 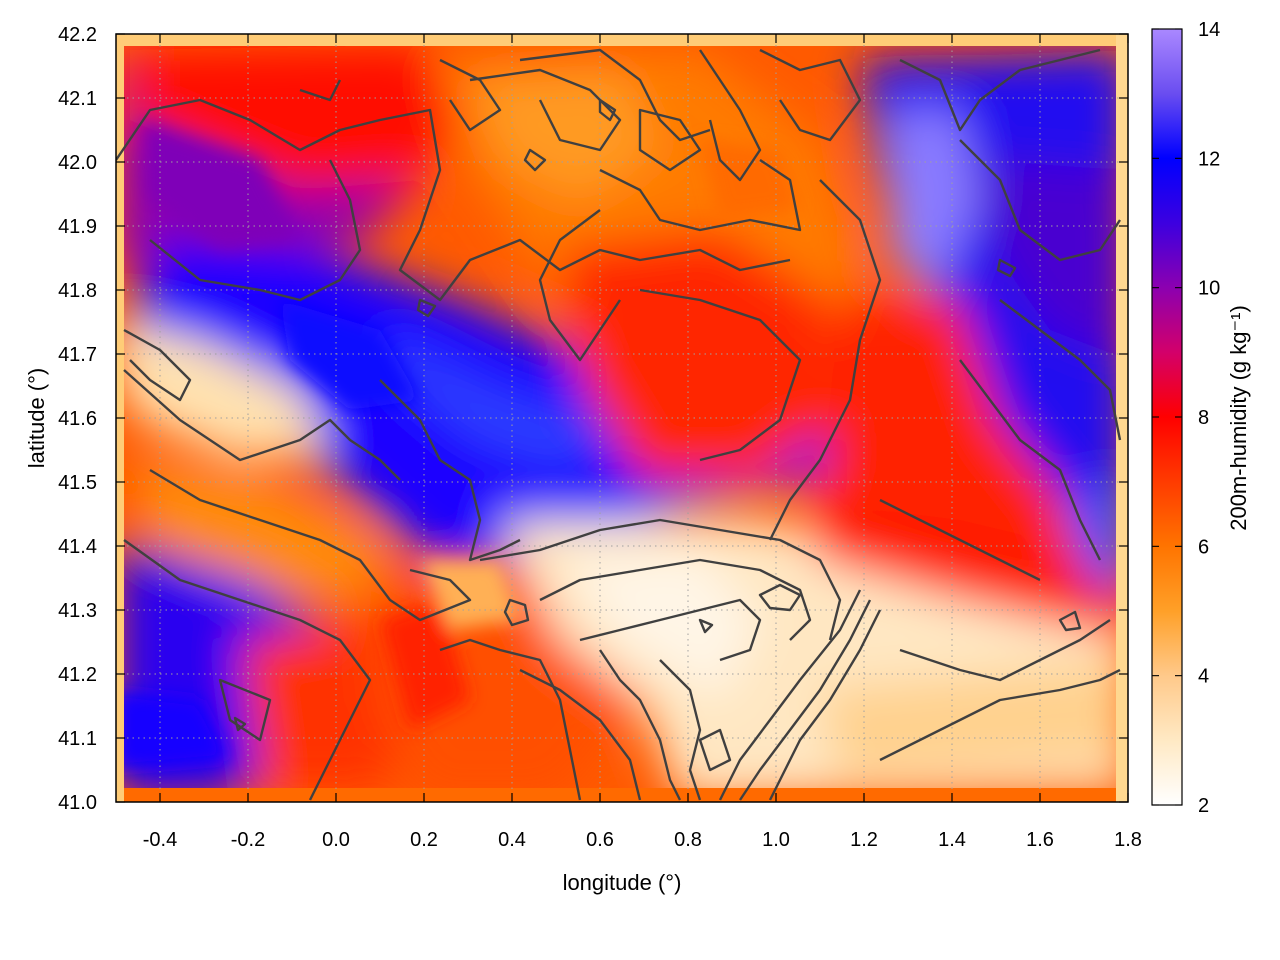 What do you see at coordinates (622, 40) in the screenshot?
I see `top-boundary-strip` at bounding box center [622, 40].